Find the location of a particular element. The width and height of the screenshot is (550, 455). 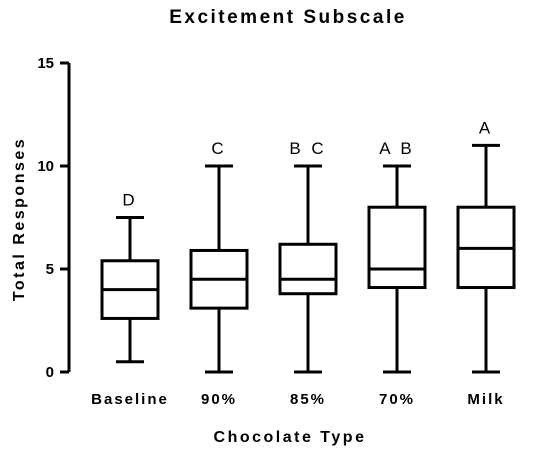

significance-letter: C is located at coordinates (218, 148).